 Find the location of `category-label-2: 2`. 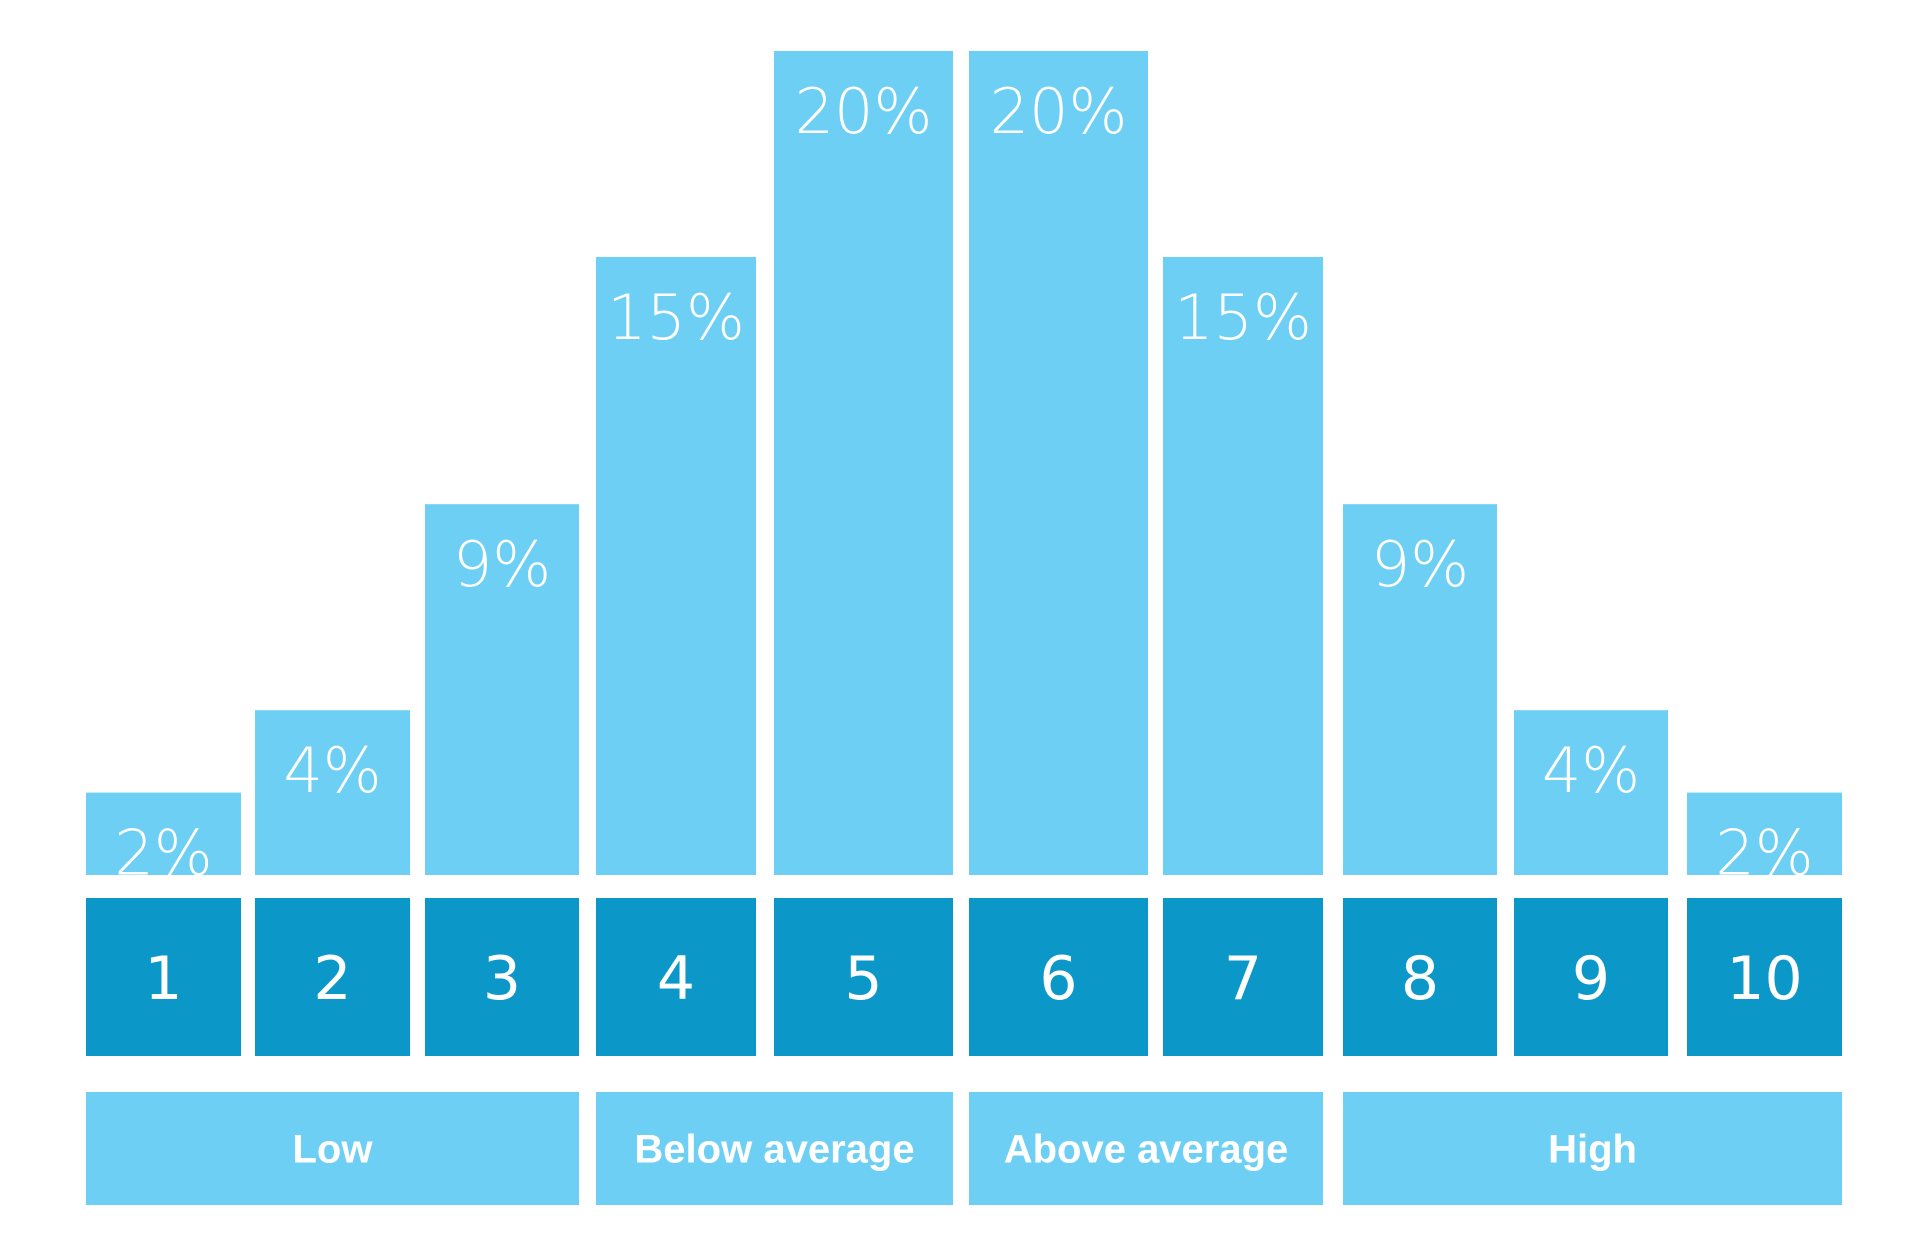

category-label-2: 2 is located at coordinates (332, 979).